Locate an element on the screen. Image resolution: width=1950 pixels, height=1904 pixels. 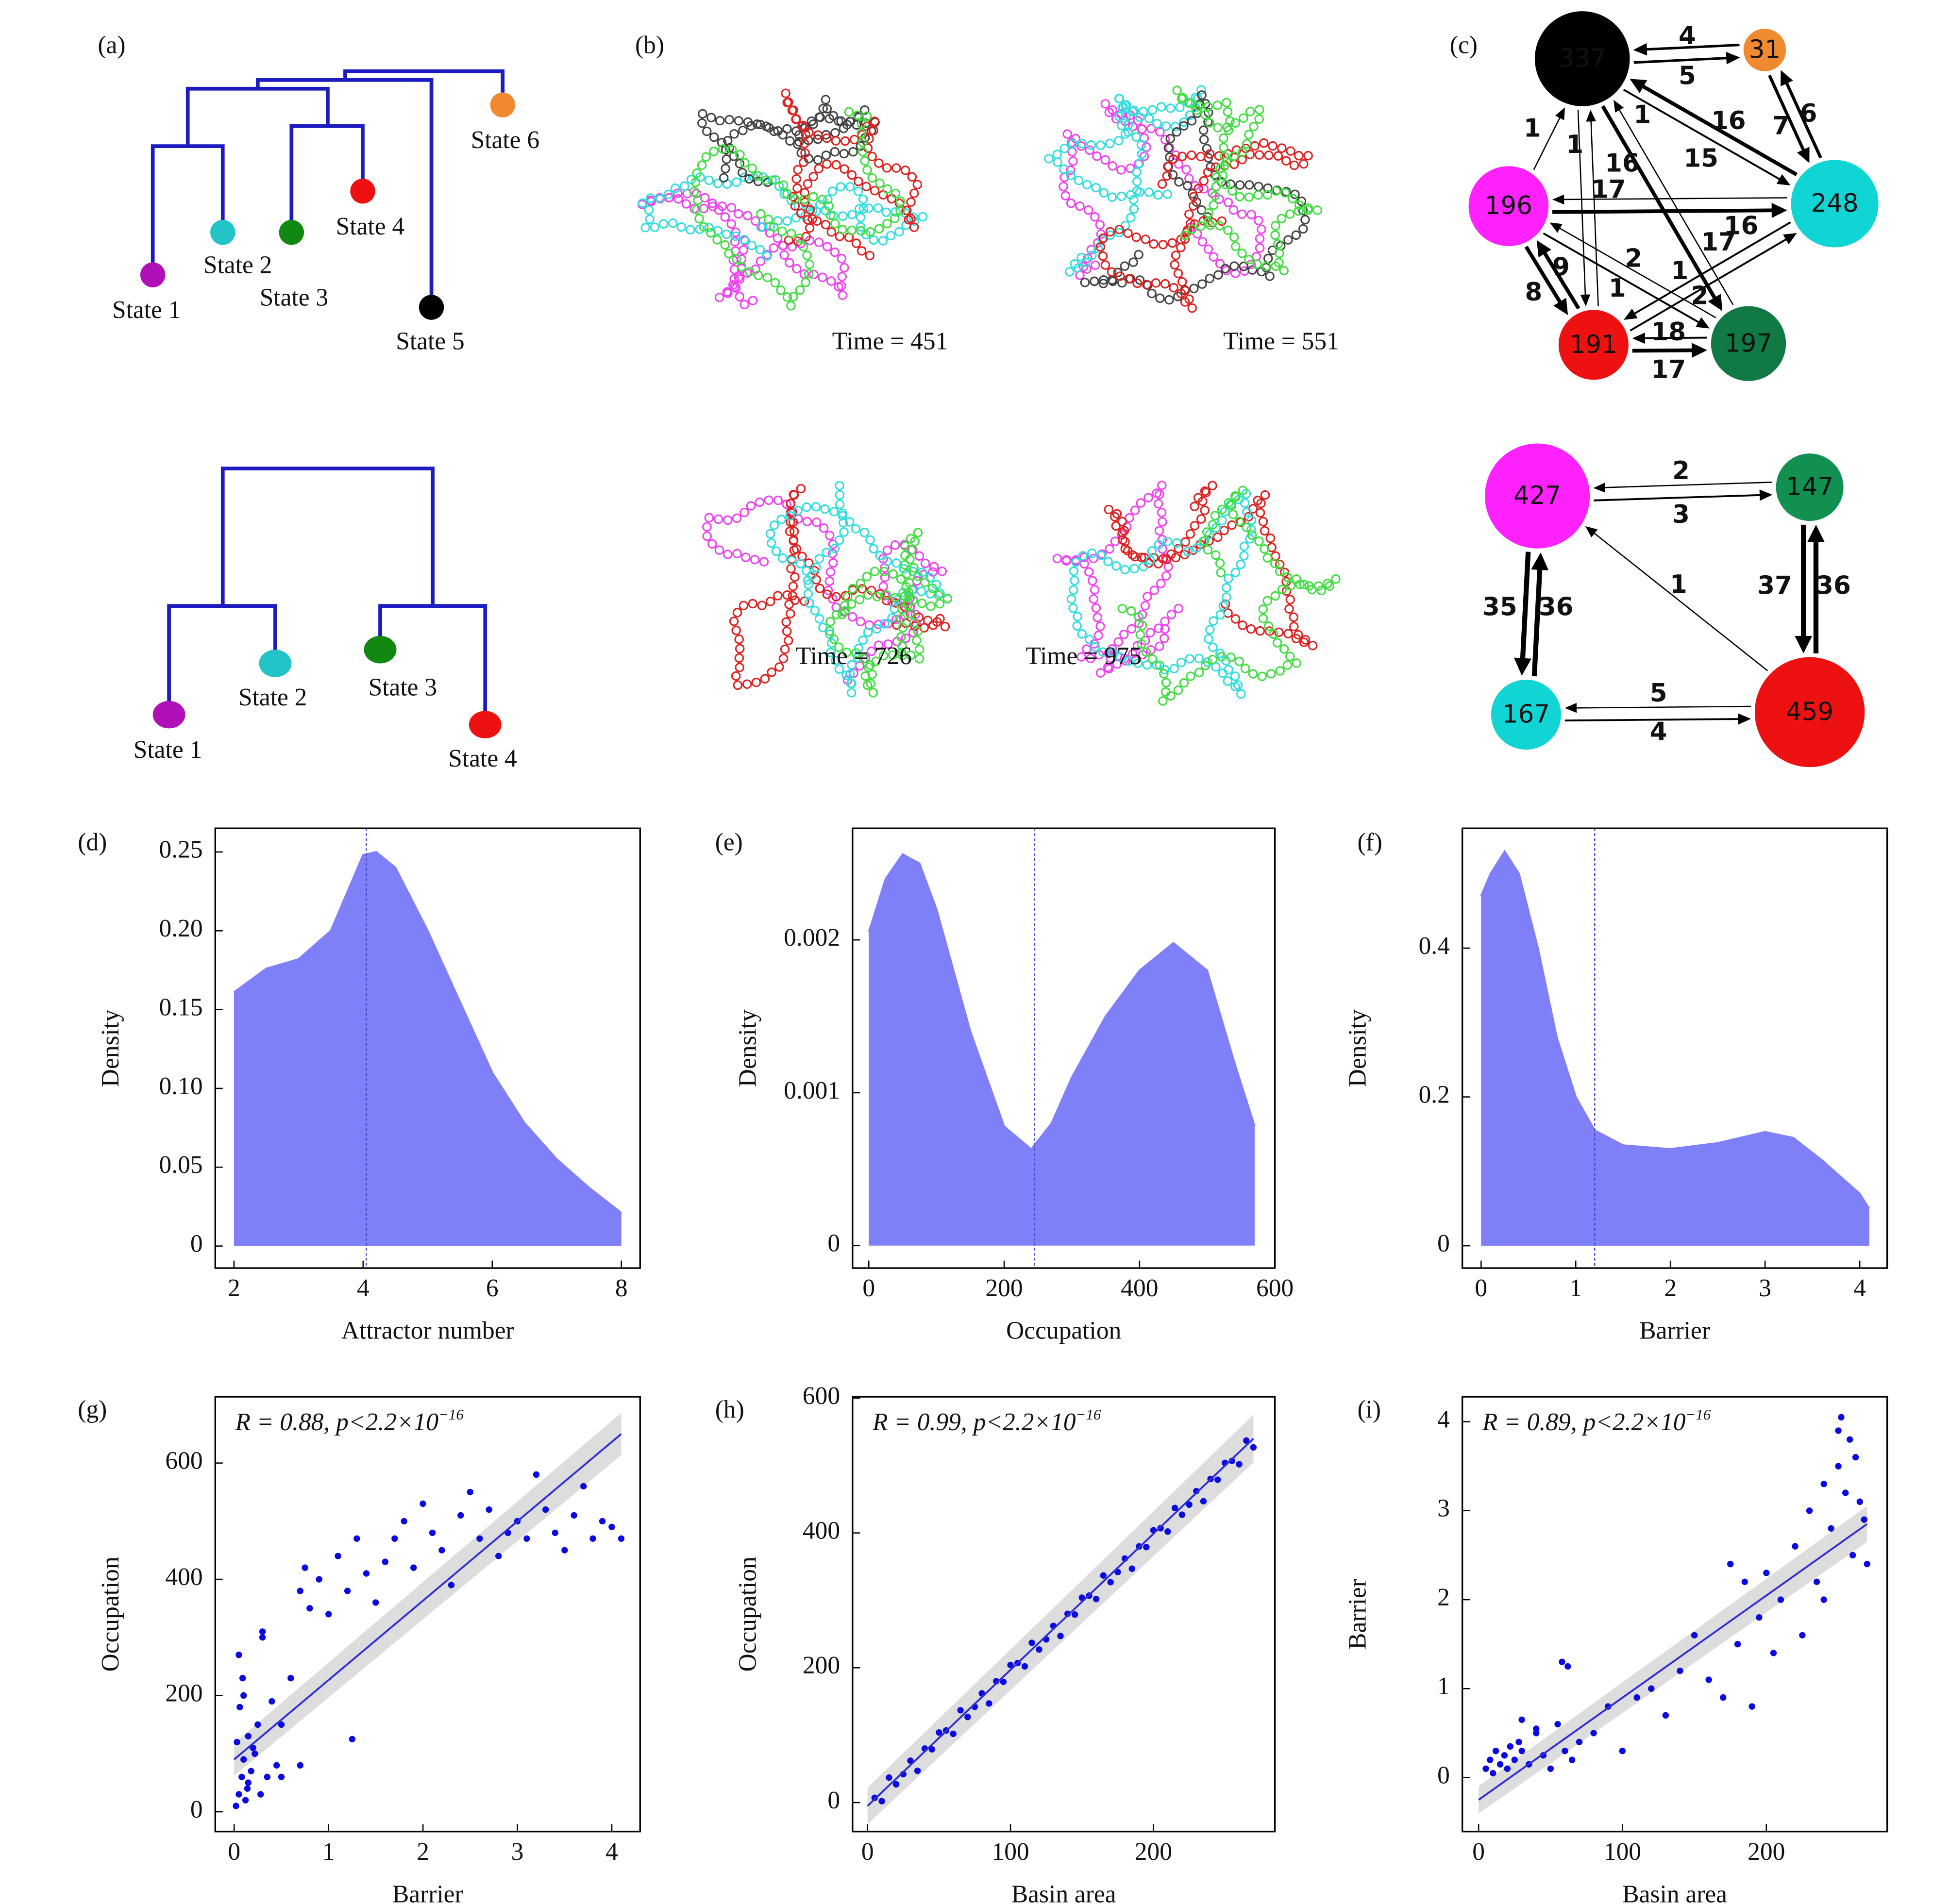
time-label: Time = 451 is located at coordinates (890, 341).